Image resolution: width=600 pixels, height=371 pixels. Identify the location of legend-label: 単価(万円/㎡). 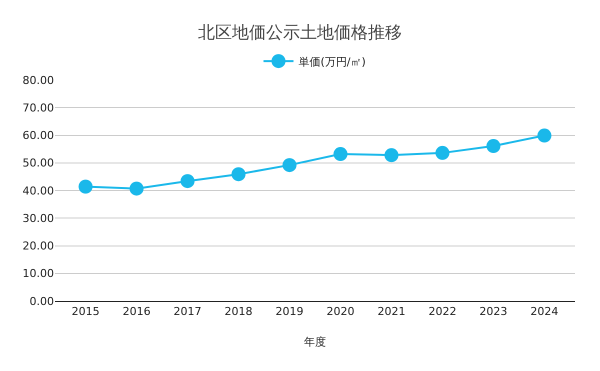
(332, 61).